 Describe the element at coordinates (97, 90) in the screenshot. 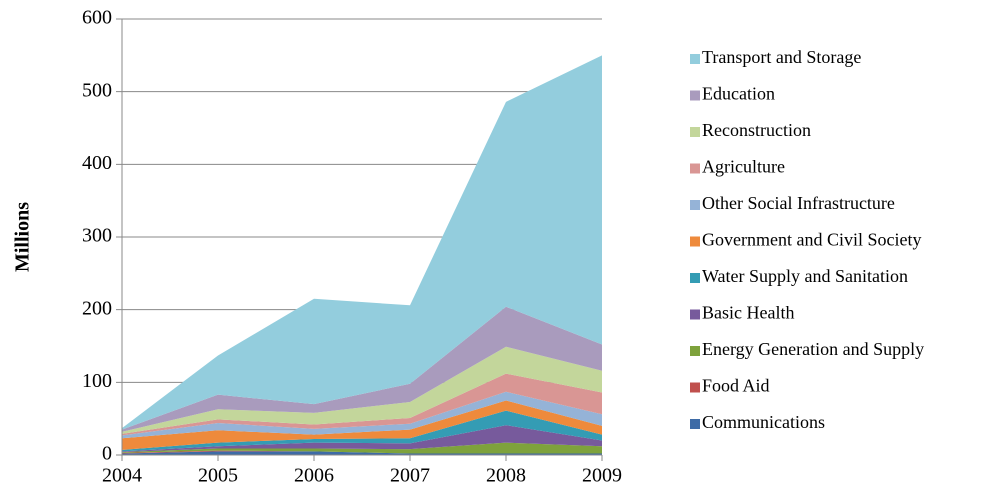

I see `y-tick-label: 500` at that location.